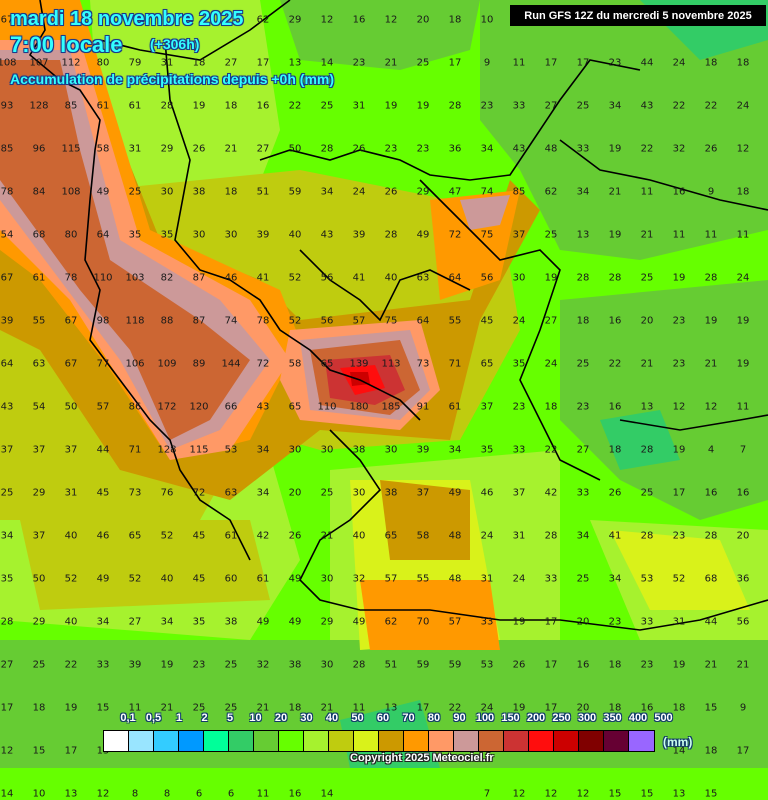 The width and height of the screenshot is (768, 800). What do you see at coordinates (306, 718) in the screenshot?
I see `legend-threshold: 30` at bounding box center [306, 718].